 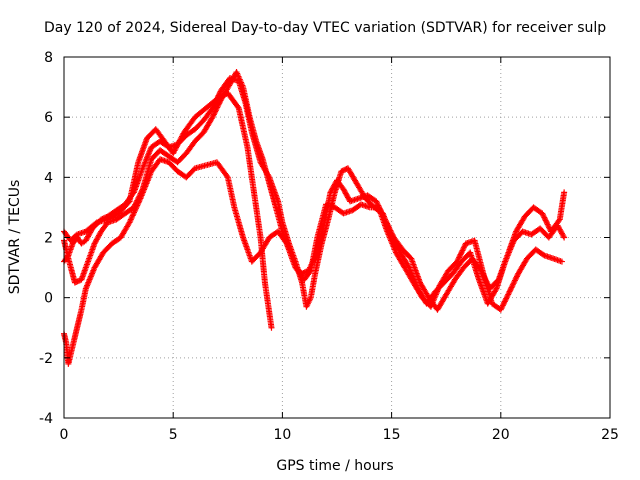 What do you see at coordinates (282, 435) in the screenshot?
I see `x-tick-label: 10` at bounding box center [282, 435].